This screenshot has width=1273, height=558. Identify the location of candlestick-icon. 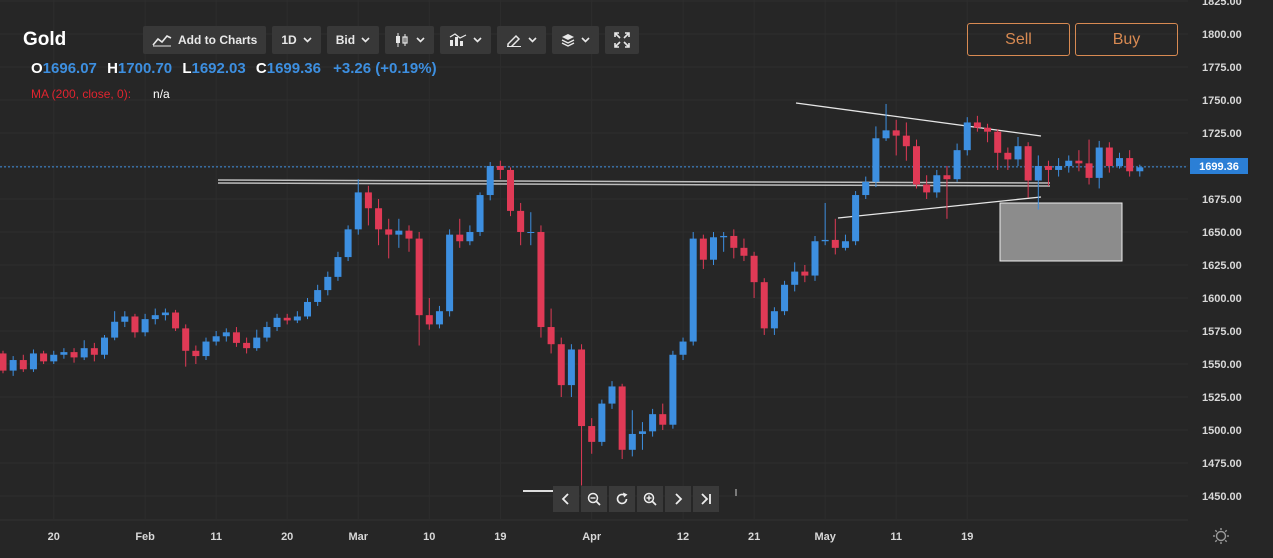
(402, 40).